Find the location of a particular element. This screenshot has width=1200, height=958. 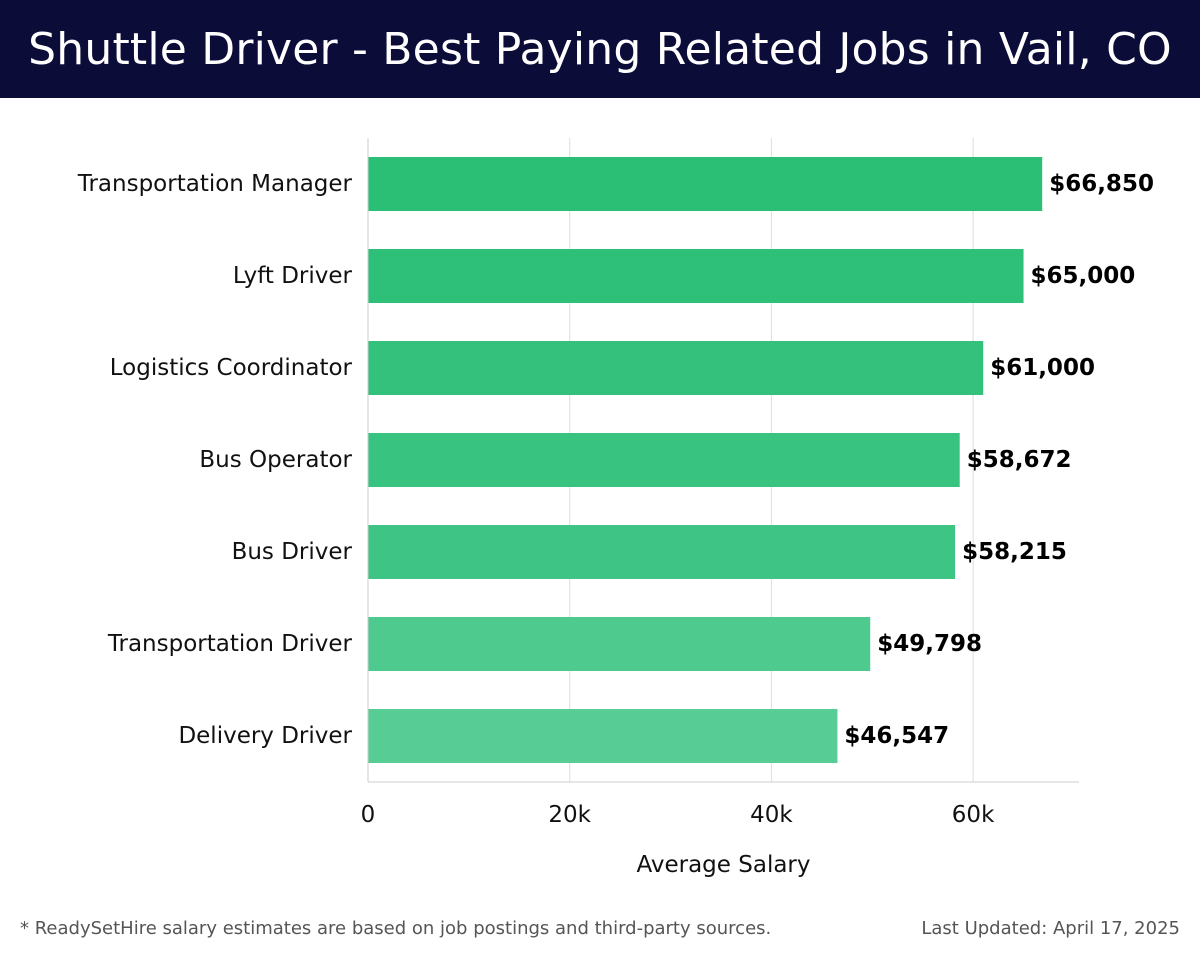

bar-bus-operator is located at coordinates (664, 460).